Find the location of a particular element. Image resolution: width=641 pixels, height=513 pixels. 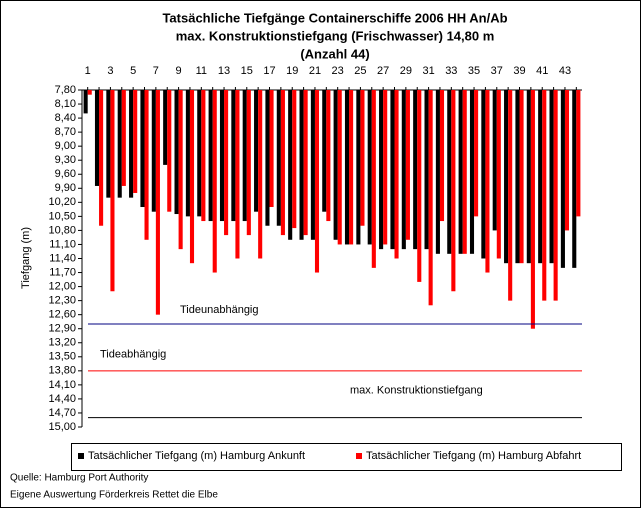

source-note: Quelle: Hamburg Port Authority is located at coordinates (79, 478).